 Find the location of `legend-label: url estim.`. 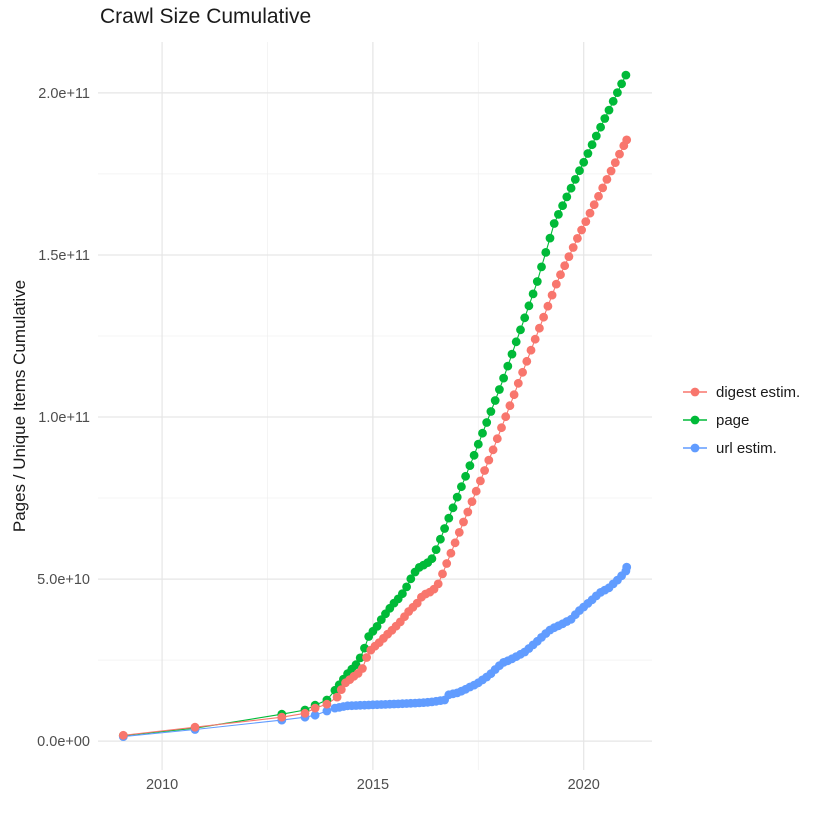

legend-label: url estim. is located at coordinates (746, 448).